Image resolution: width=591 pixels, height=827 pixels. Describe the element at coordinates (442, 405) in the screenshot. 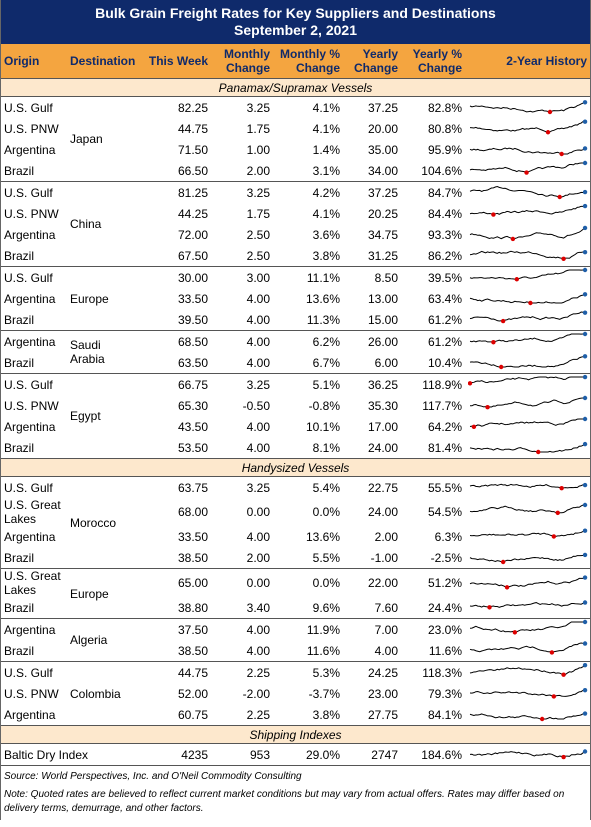

I see `cell: 117.7%` at that location.